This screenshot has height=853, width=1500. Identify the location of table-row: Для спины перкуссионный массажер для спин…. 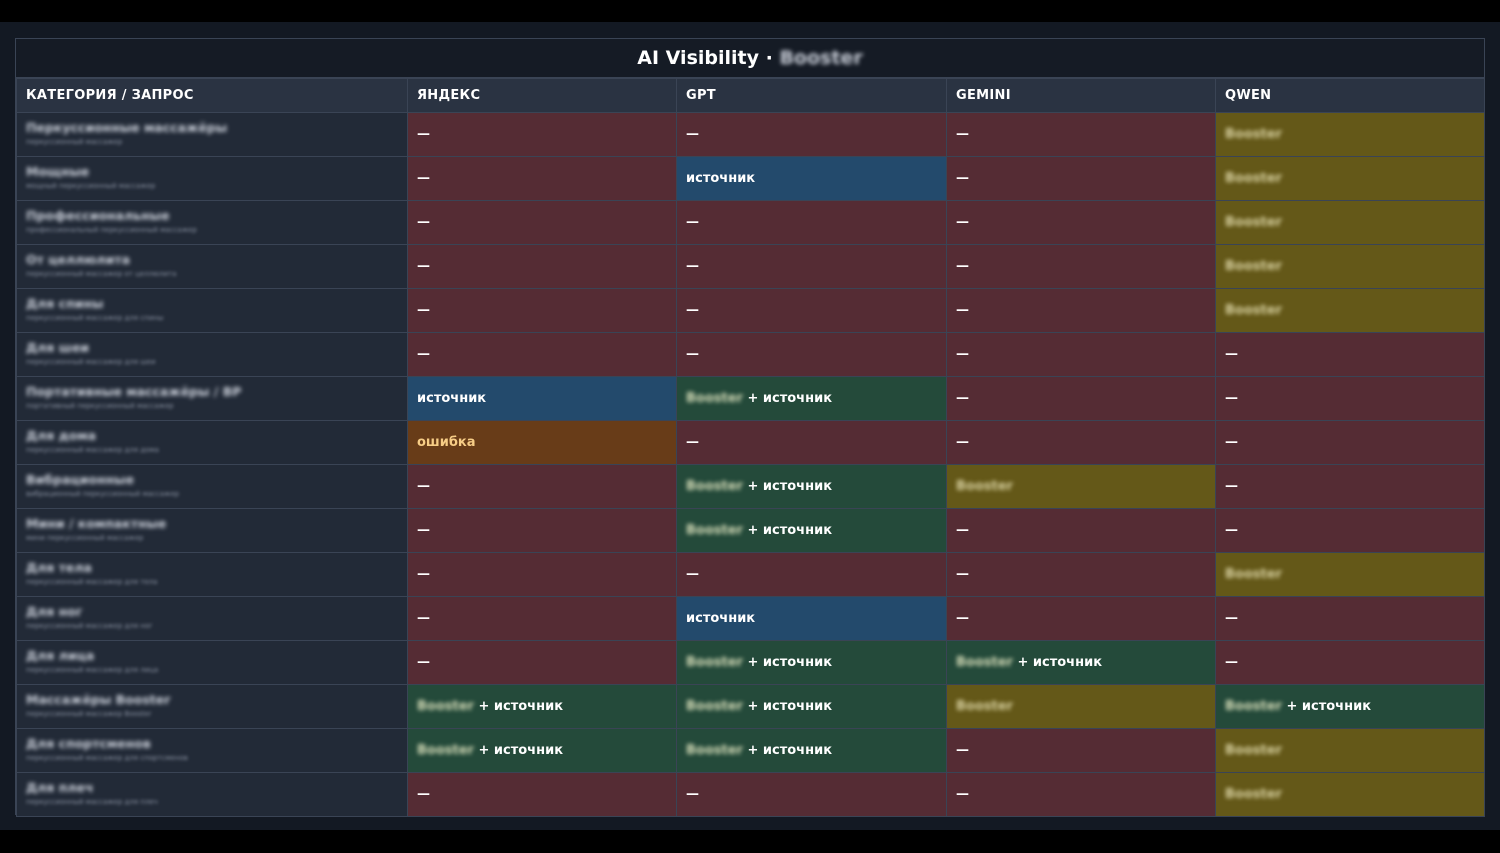
(750, 310).